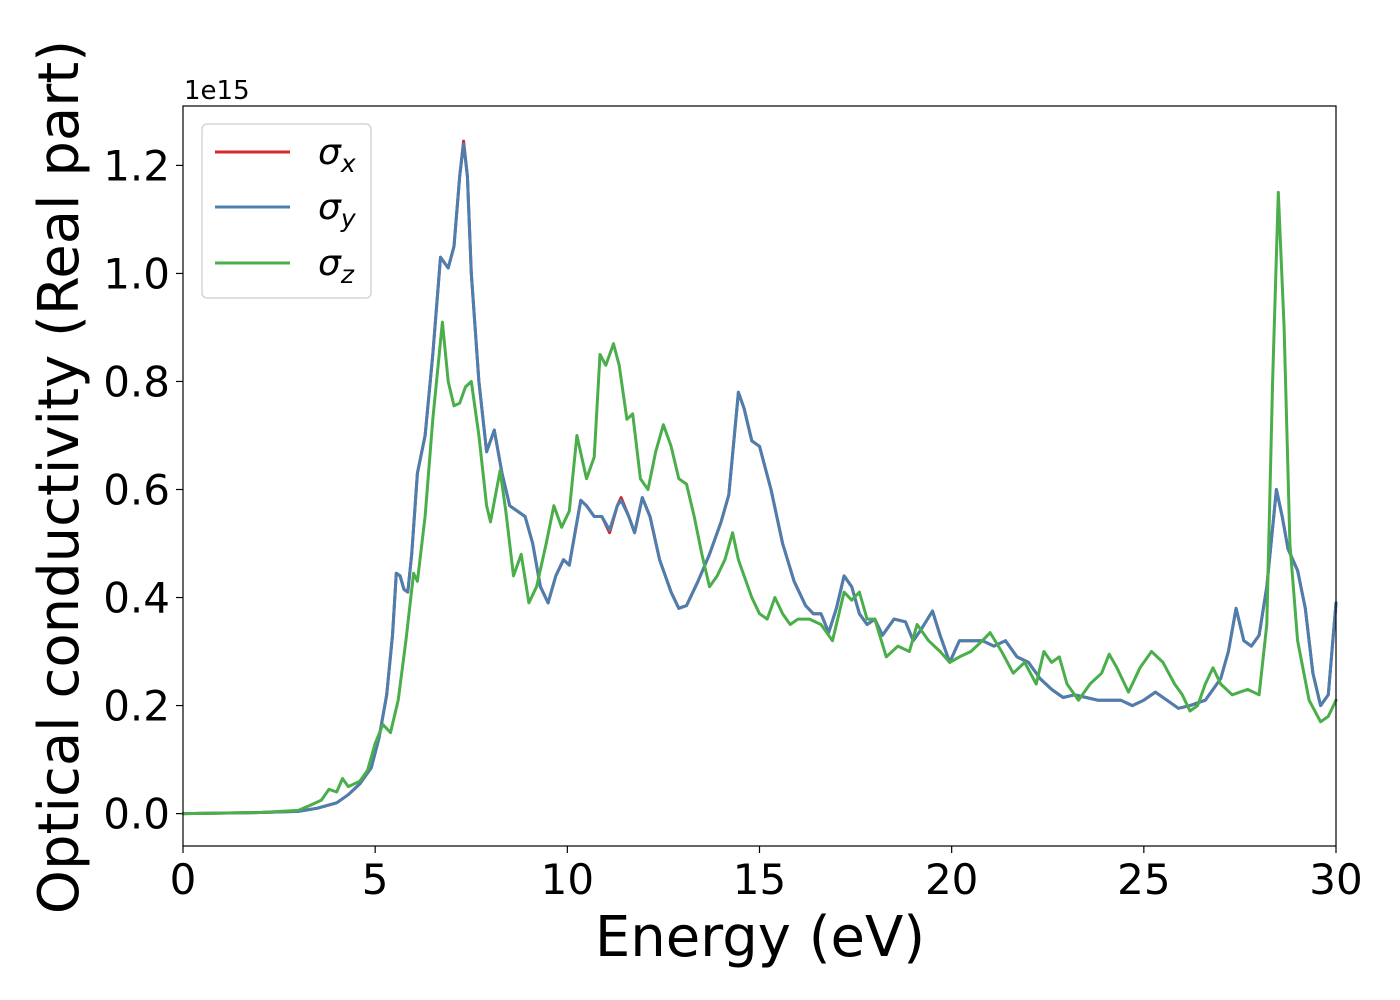  I want to click on y-tick-label: 0.0, so click(136, 814).